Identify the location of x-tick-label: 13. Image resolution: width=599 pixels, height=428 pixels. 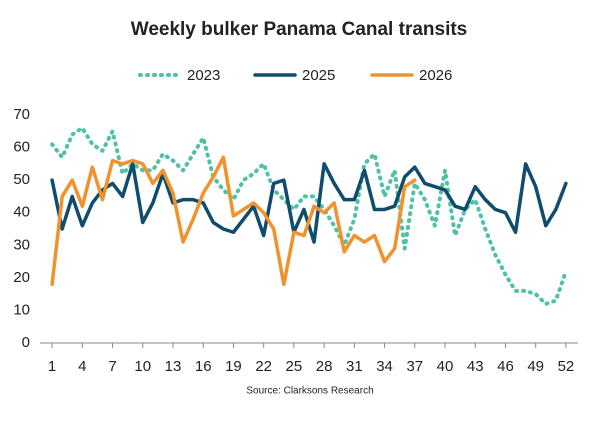
(173, 366).